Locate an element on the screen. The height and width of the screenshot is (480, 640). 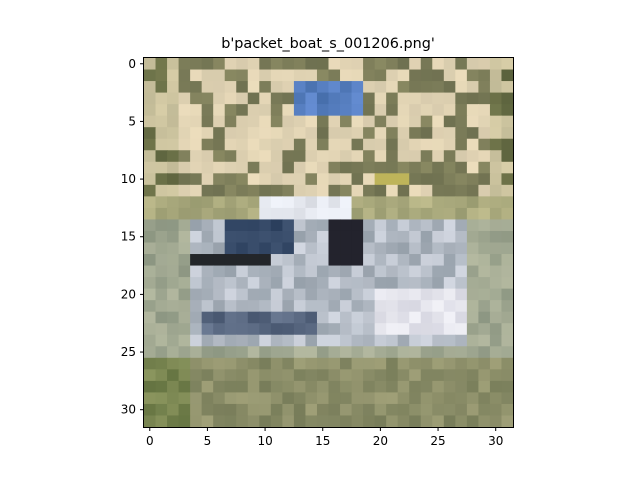
x-tick-label: 10 is located at coordinates (264, 441).